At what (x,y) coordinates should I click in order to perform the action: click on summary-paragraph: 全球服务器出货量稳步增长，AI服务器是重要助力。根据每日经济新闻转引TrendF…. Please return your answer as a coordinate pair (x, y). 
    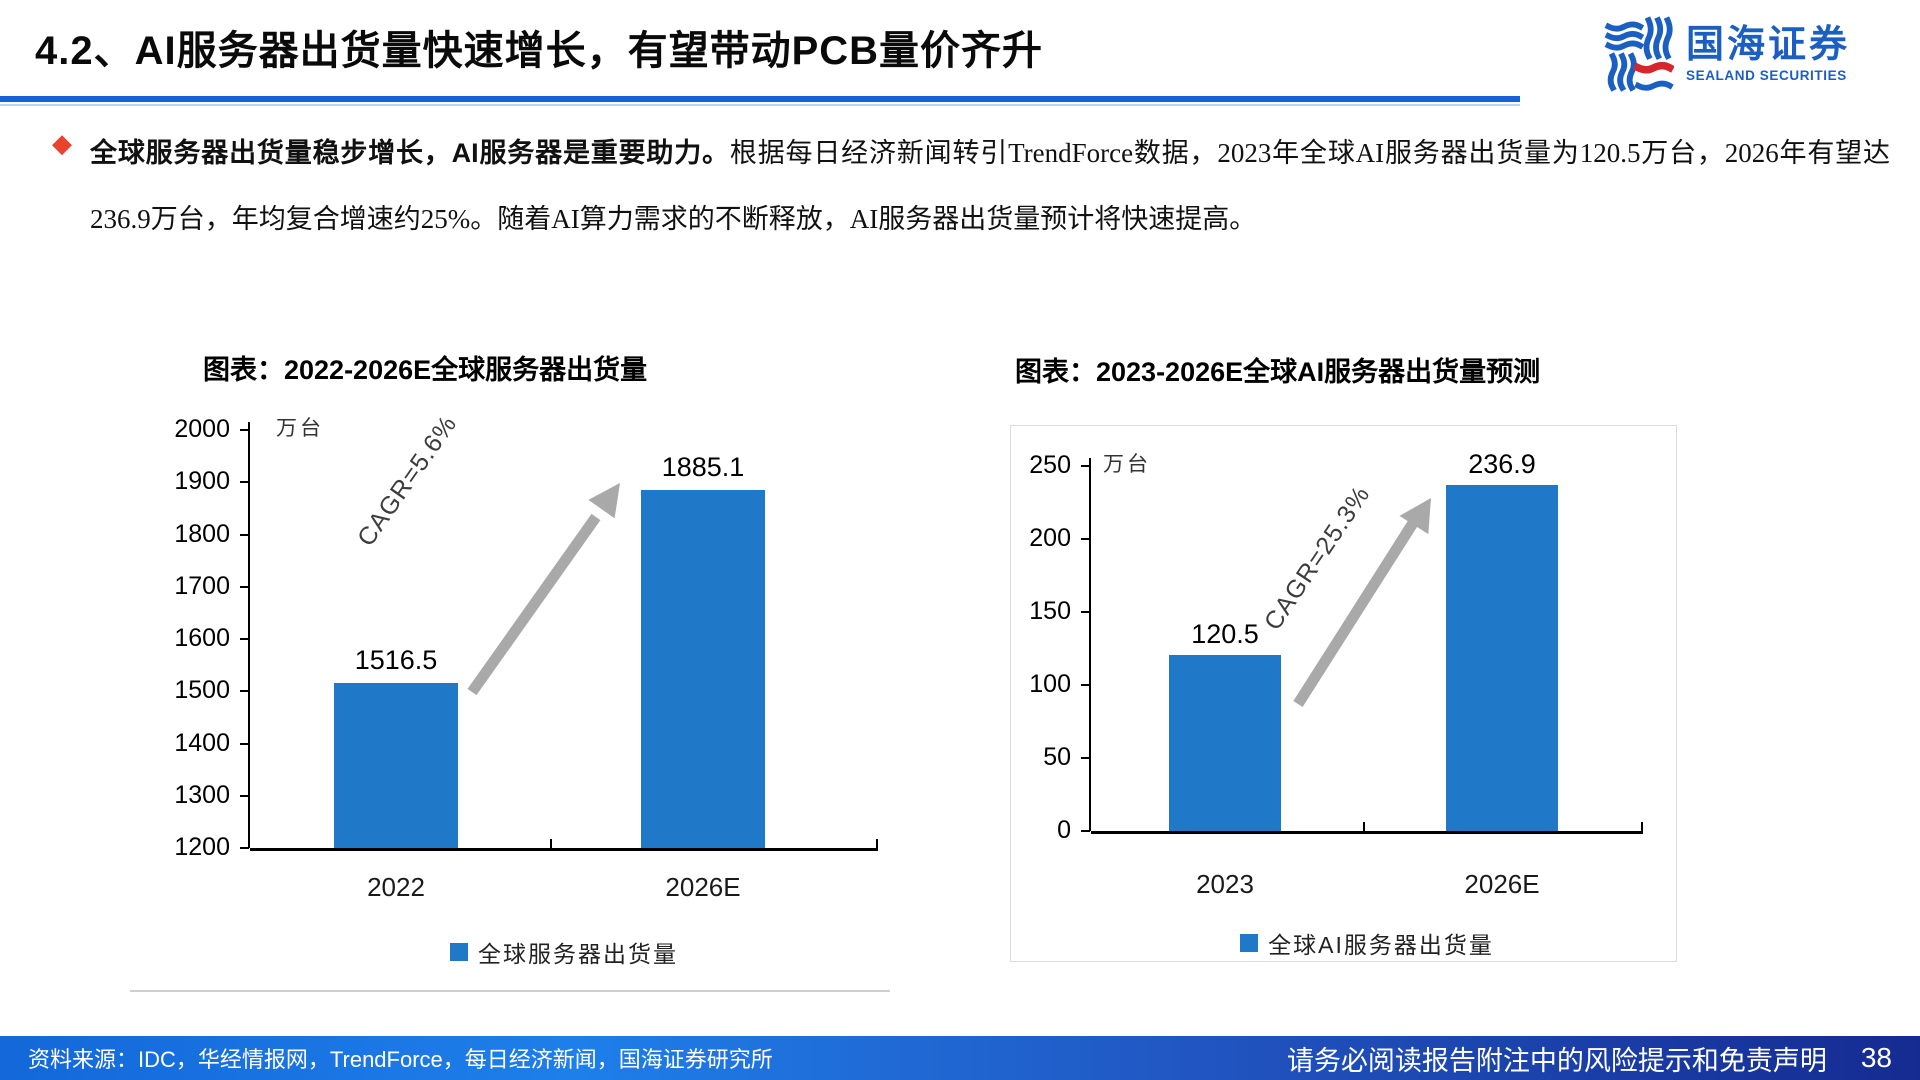
    Looking at the image, I should click on (990, 186).